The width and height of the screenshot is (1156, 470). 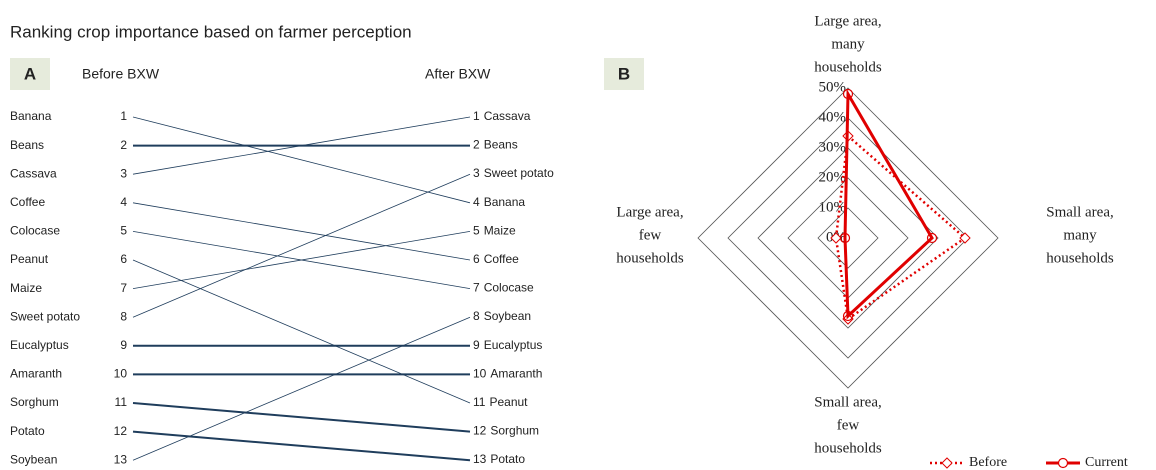 What do you see at coordinates (36, 374) in the screenshot?
I see `crop-name-before: Amaranth` at bounding box center [36, 374].